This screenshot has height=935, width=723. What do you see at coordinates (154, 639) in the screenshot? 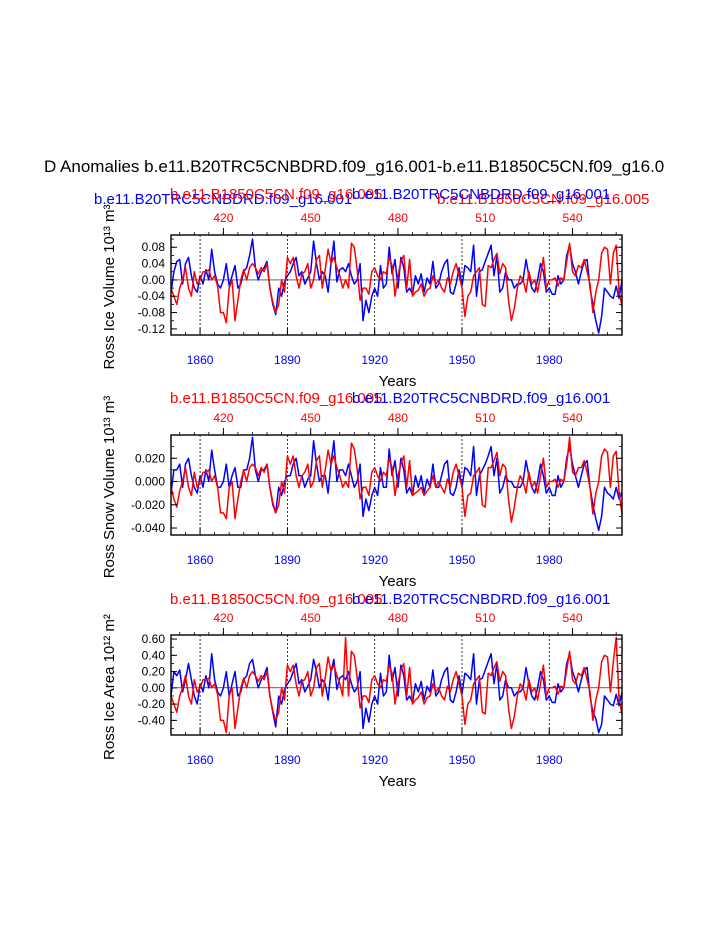
I see `y-tick-label: 0.60` at bounding box center [154, 639].